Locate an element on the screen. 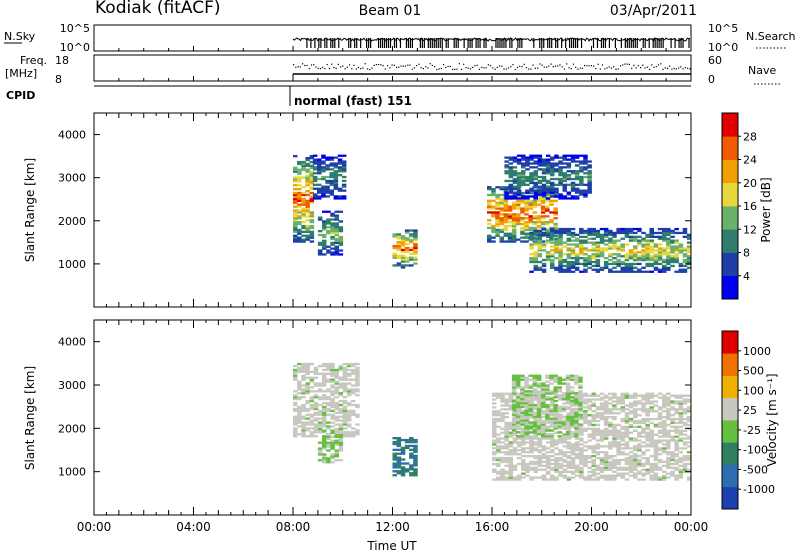 This screenshot has height=554, width=800. nsky-line is located at coordinates (491, 39).